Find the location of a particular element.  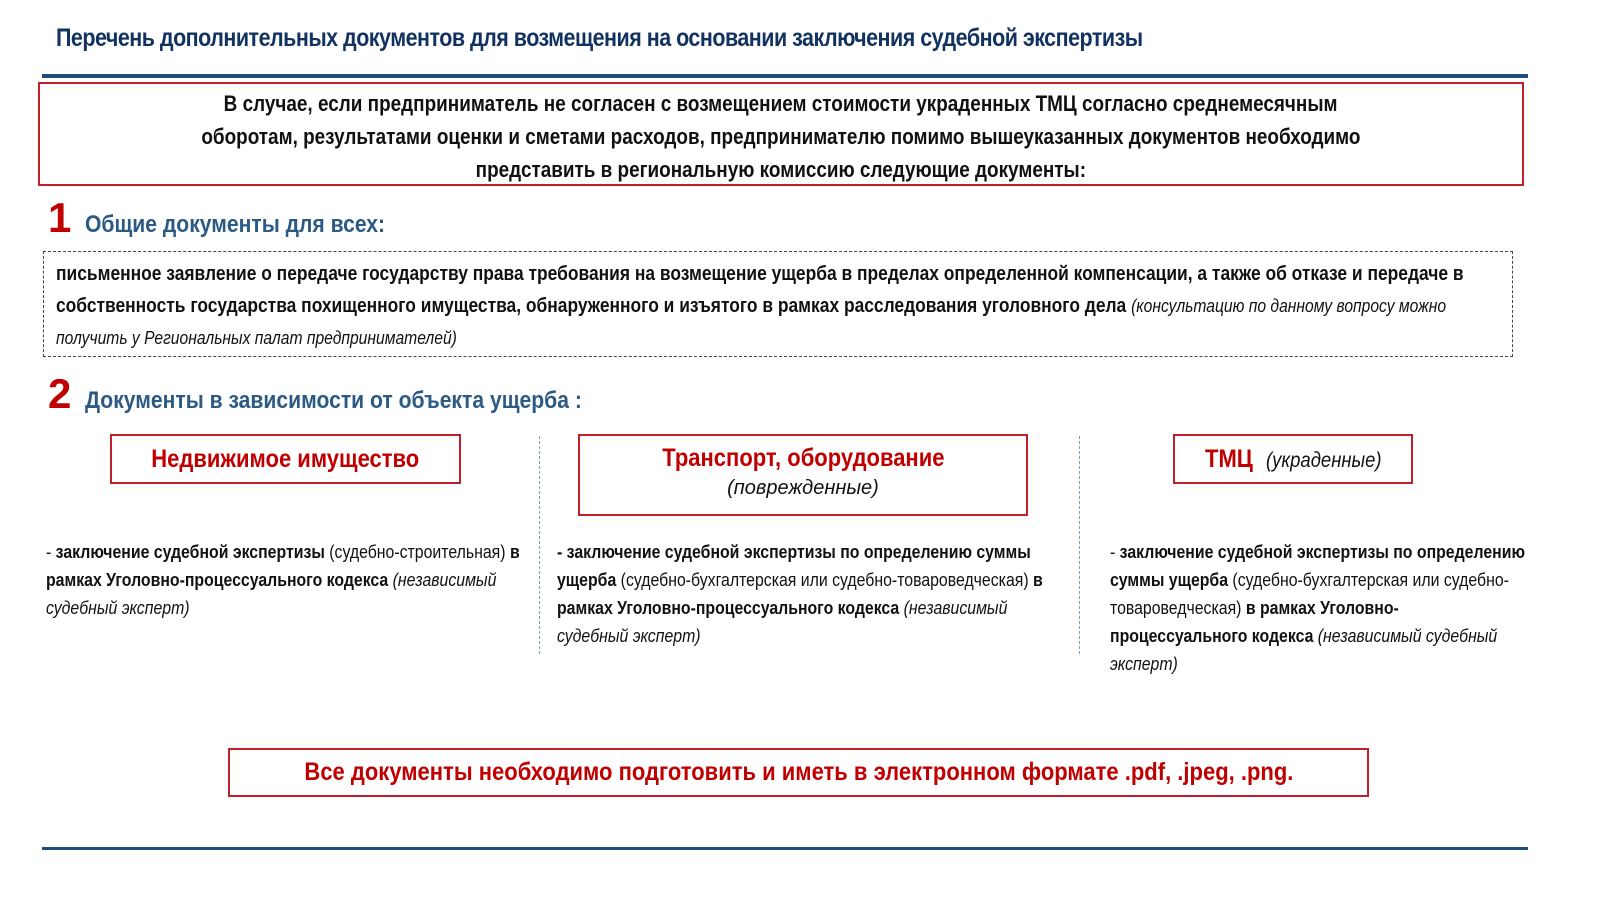

category-title: Транспорт, оборудование is located at coordinates (803, 458).